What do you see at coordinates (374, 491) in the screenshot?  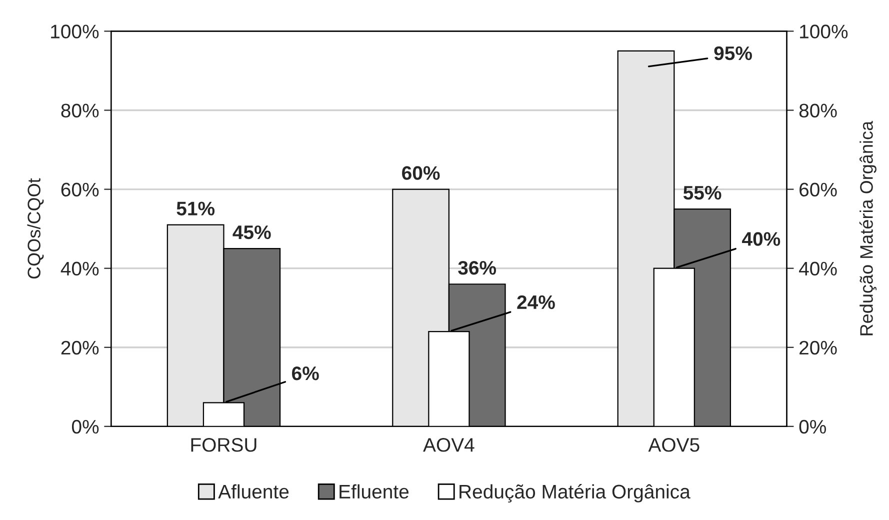 I see `legend-label: Efluente` at bounding box center [374, 491].